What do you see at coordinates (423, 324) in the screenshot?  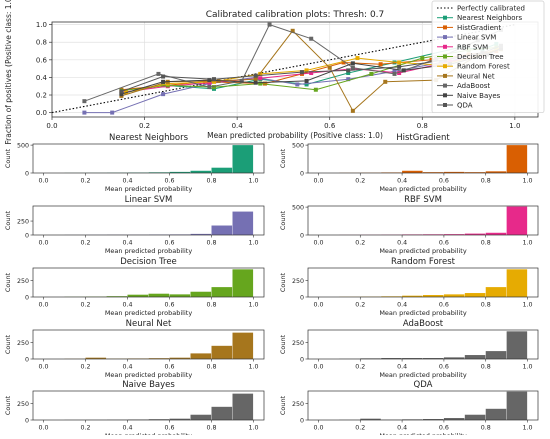 I see `histogram-title: AdaBoost` at bounding box center [423, 324].